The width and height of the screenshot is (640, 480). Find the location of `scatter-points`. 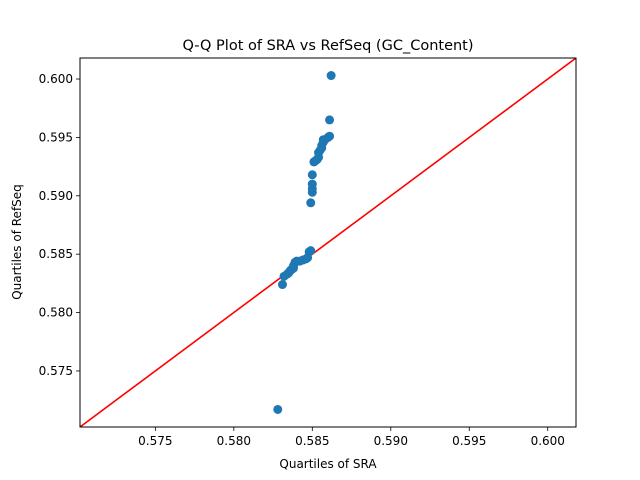

scatter-points is located at coordinates (304, 242).